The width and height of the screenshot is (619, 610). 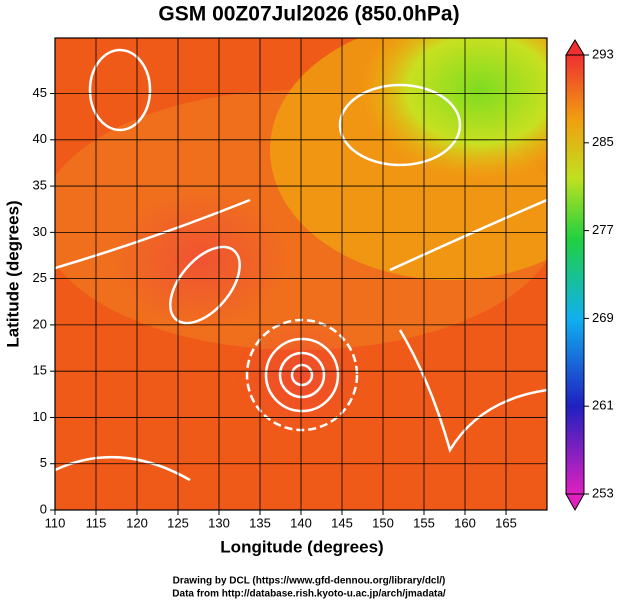 What do you see at coordinates (603, 317) in the screenshot?
I see `colorbar-tick-label: 269` at bounding box center [603, 317].